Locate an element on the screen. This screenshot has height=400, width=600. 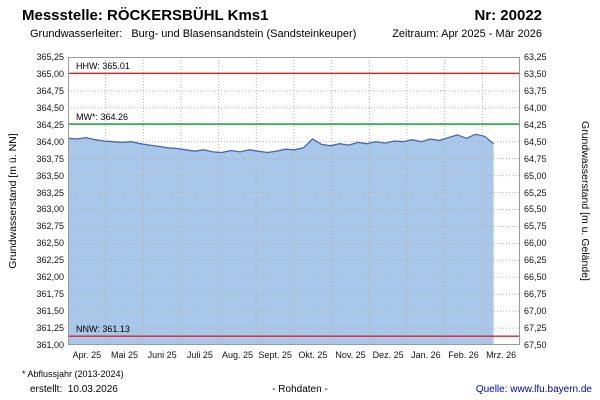
y-axis-tick-right: 66,75 is located at coordinates (535, 294).